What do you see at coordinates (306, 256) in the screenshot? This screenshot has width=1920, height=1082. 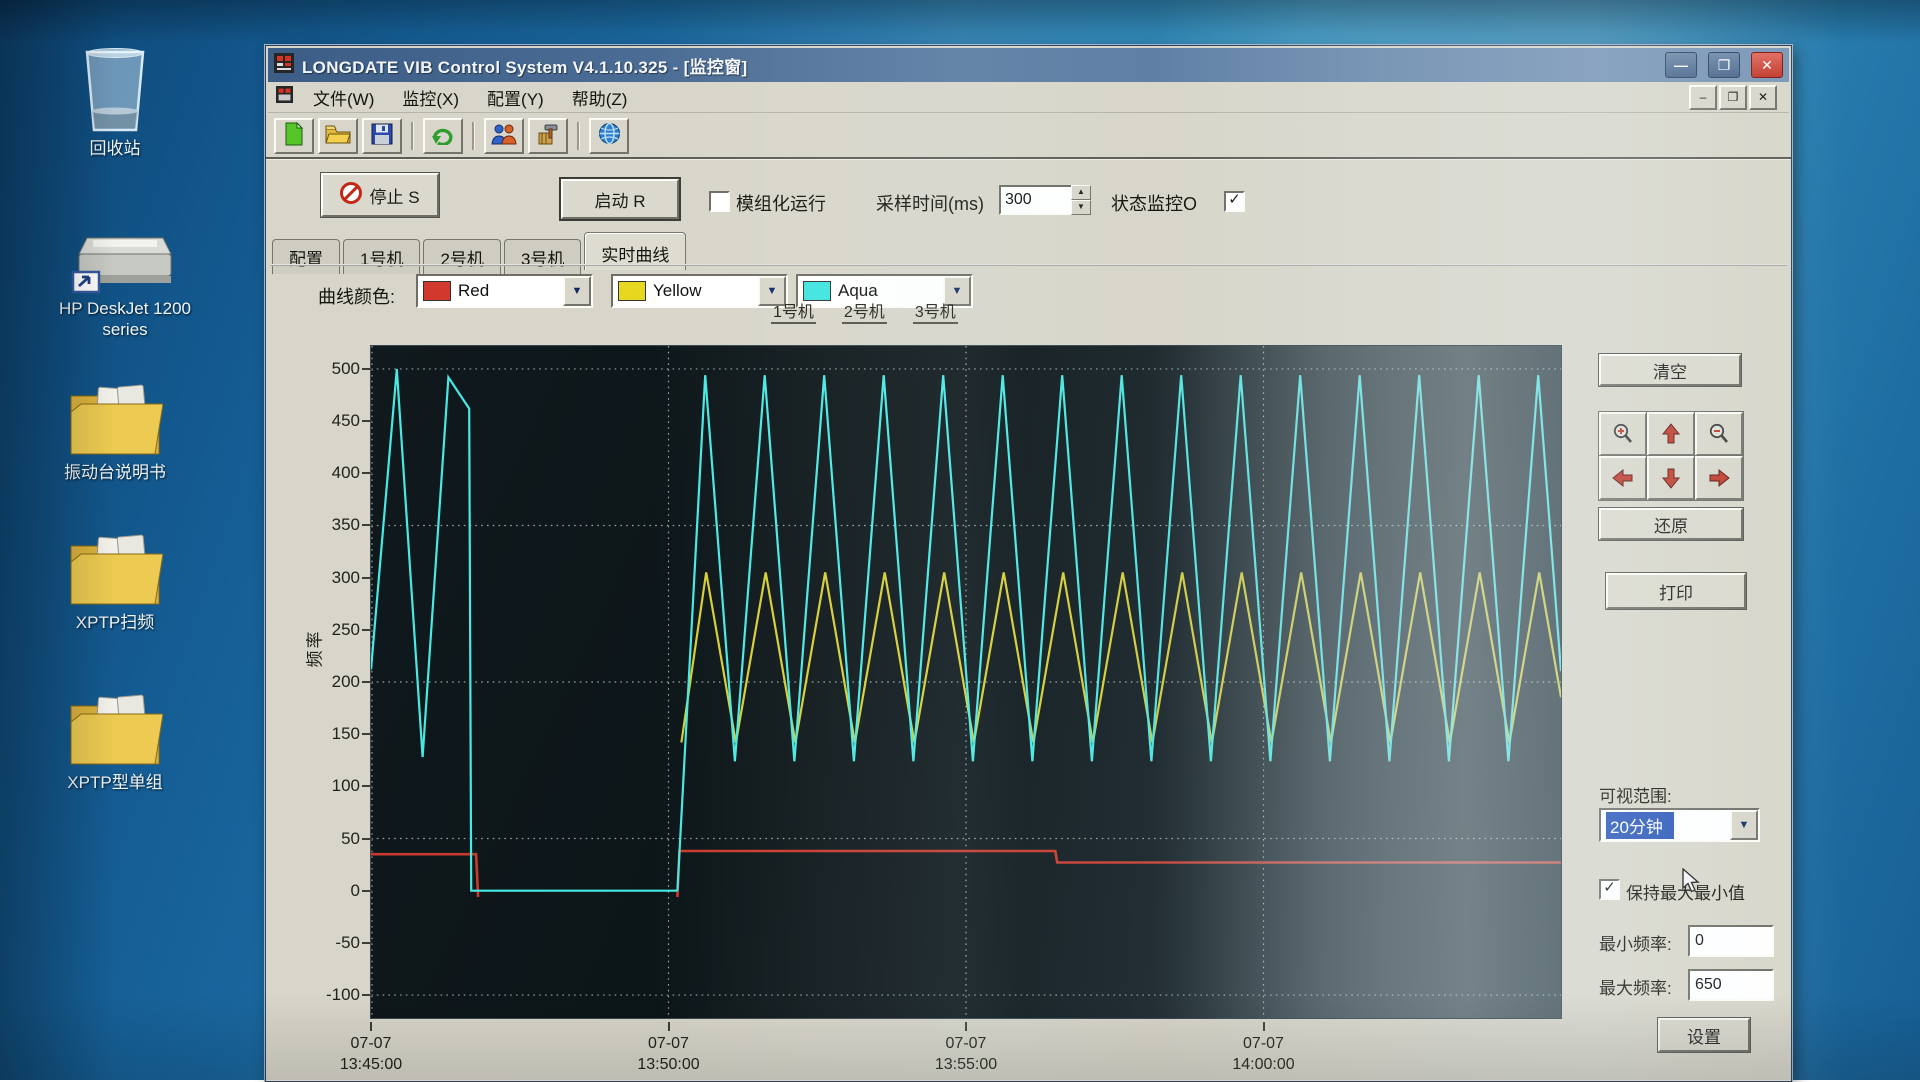 I see `tab-config: 配置` at bounding box center [306, 256].